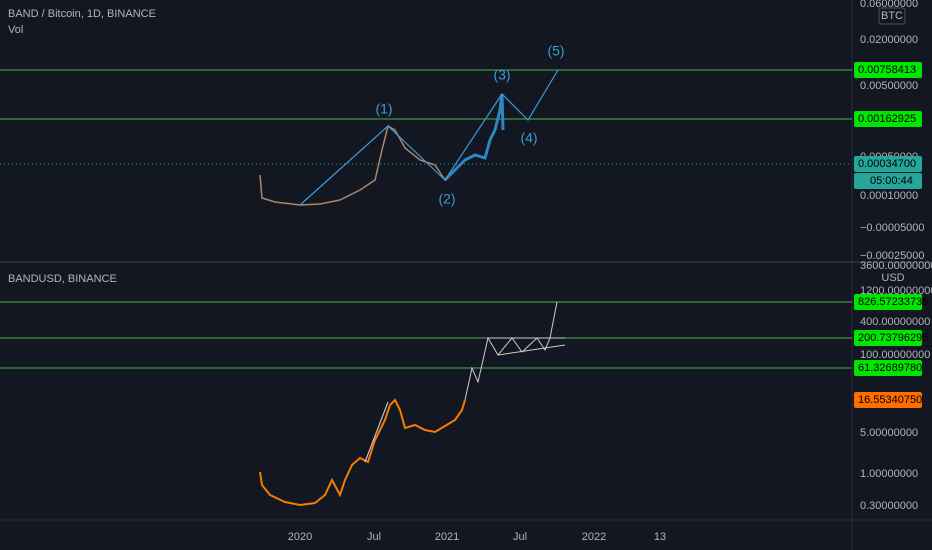  Describe the element at coordinates (896, 291) in the screenshot. I see `axis-label: 1200.00000000` at that location.